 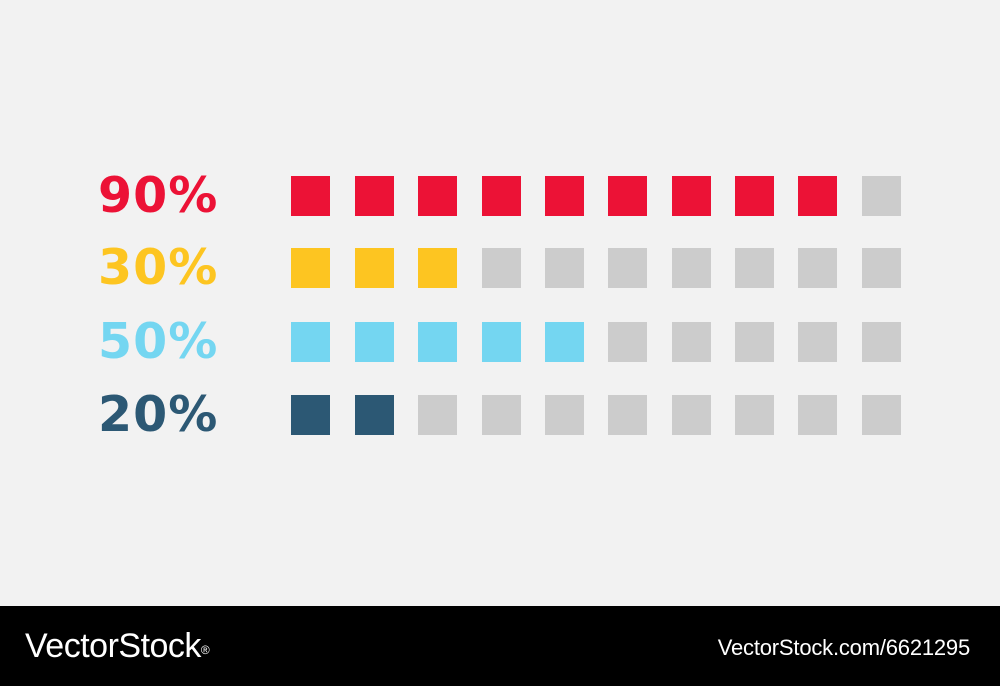 What do you see at coordinates (500, 646) in the screenshot?
I see `watermark-footer: VectorStock® VectorStock.com/6621295` at bounding box center [500, 646].